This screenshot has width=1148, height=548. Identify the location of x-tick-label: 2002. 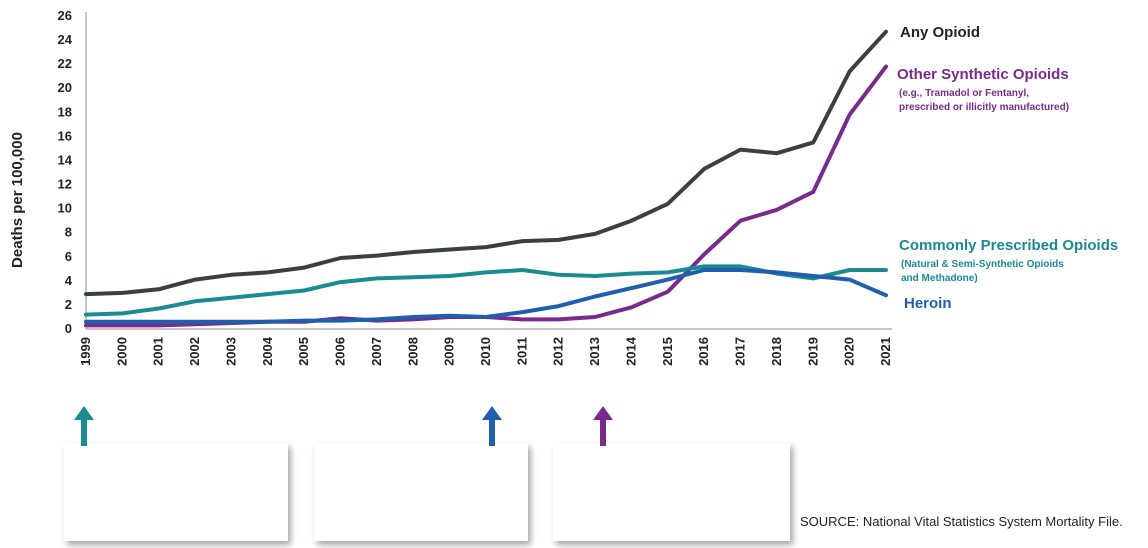
(194, 351).